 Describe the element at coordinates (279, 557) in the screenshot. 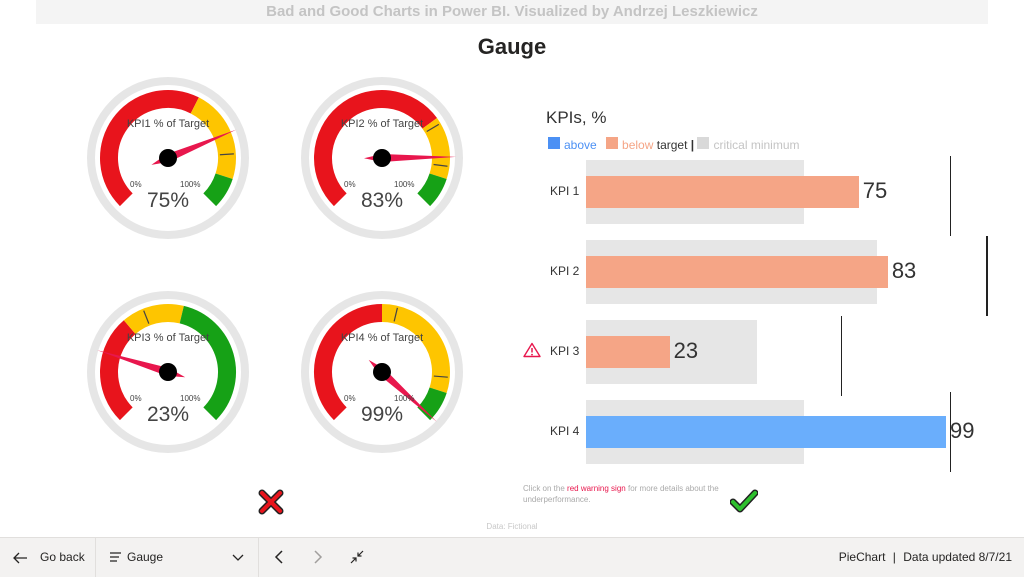

I see `previous-page-icon` at that location.